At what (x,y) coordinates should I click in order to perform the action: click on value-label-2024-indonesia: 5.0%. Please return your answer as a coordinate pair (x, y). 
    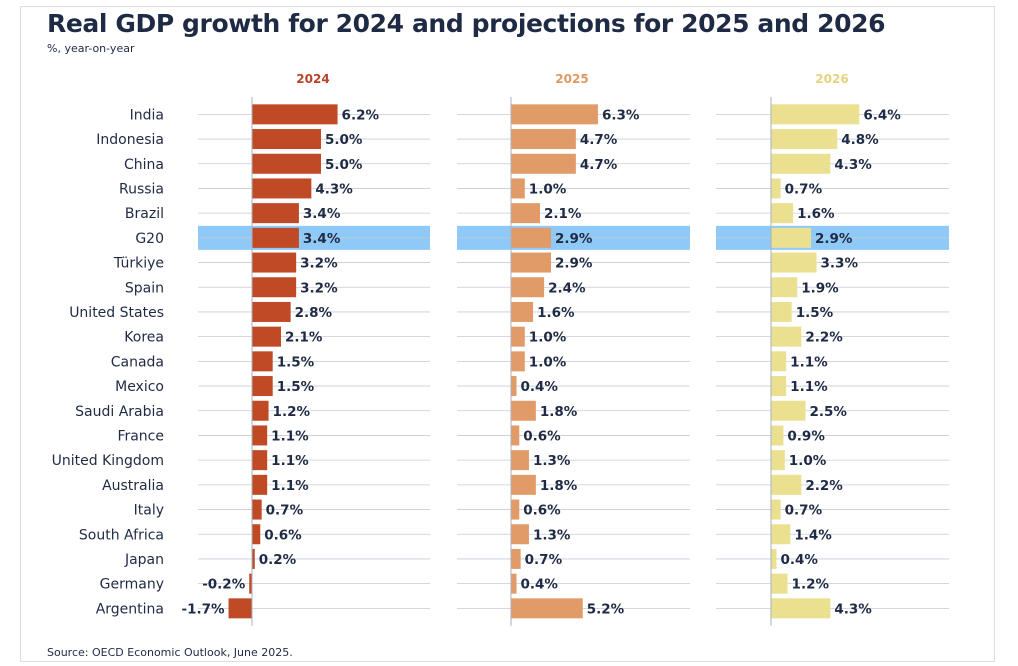
    Looking at the image, I should click on (344, 140).